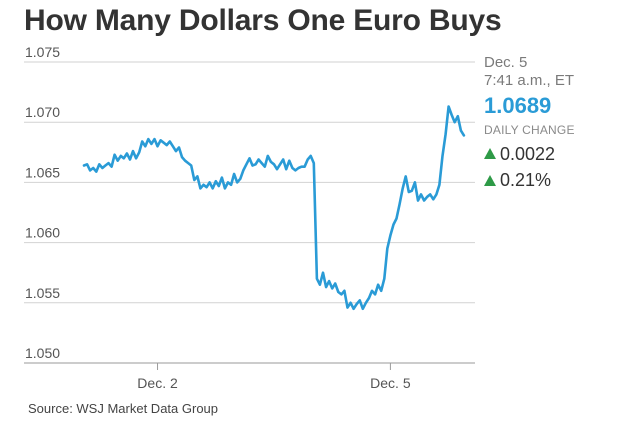  Describe the element at coordinates (42, 52) in the screenshot. I see `y-tick-label: 1.075` at that location.